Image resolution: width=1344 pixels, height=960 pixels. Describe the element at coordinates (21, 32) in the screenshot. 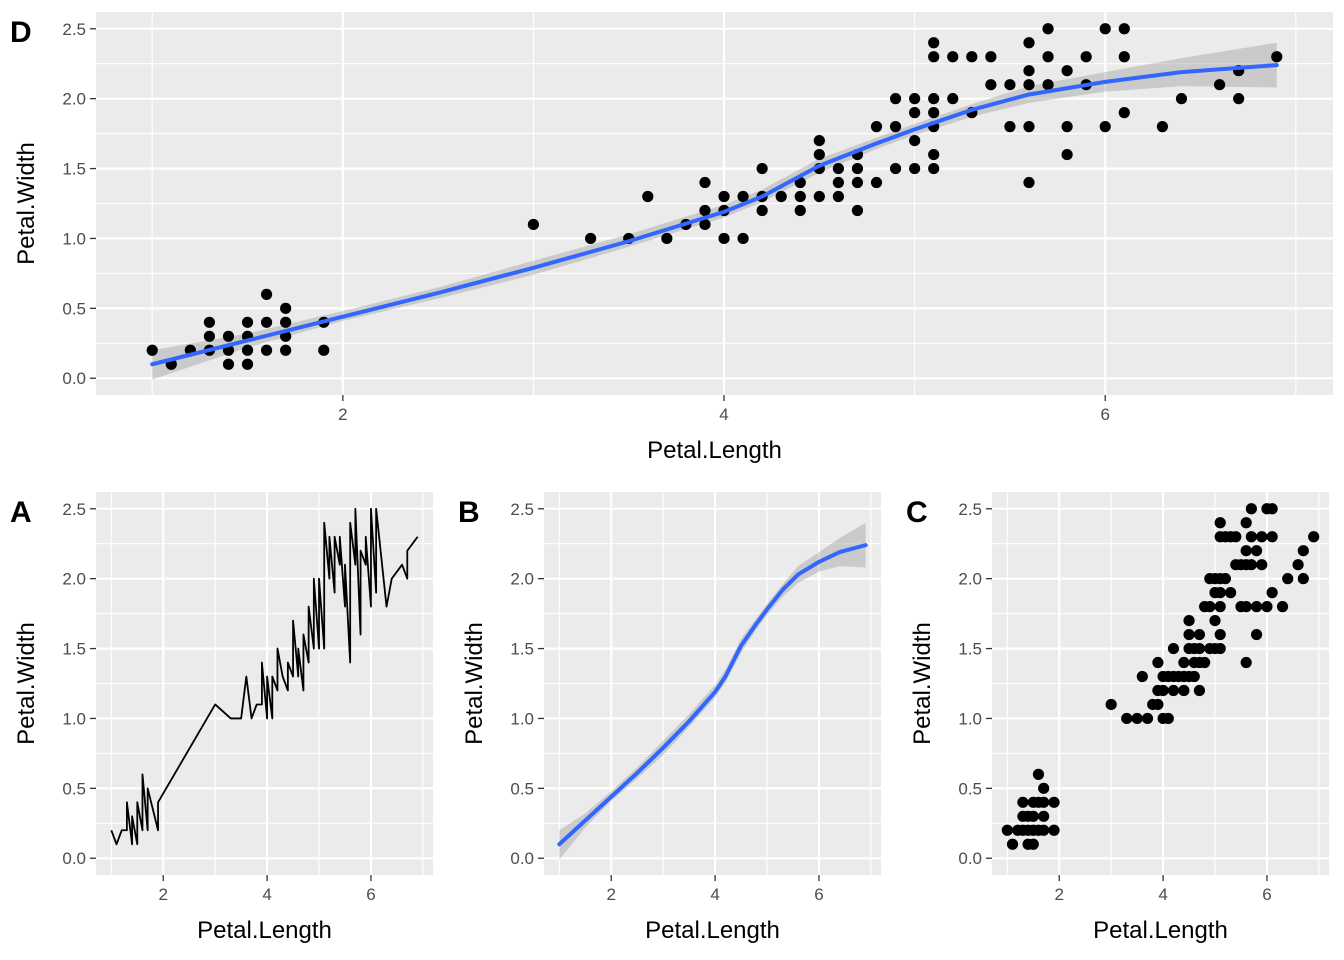

I see `panel-tag: D` at that location.